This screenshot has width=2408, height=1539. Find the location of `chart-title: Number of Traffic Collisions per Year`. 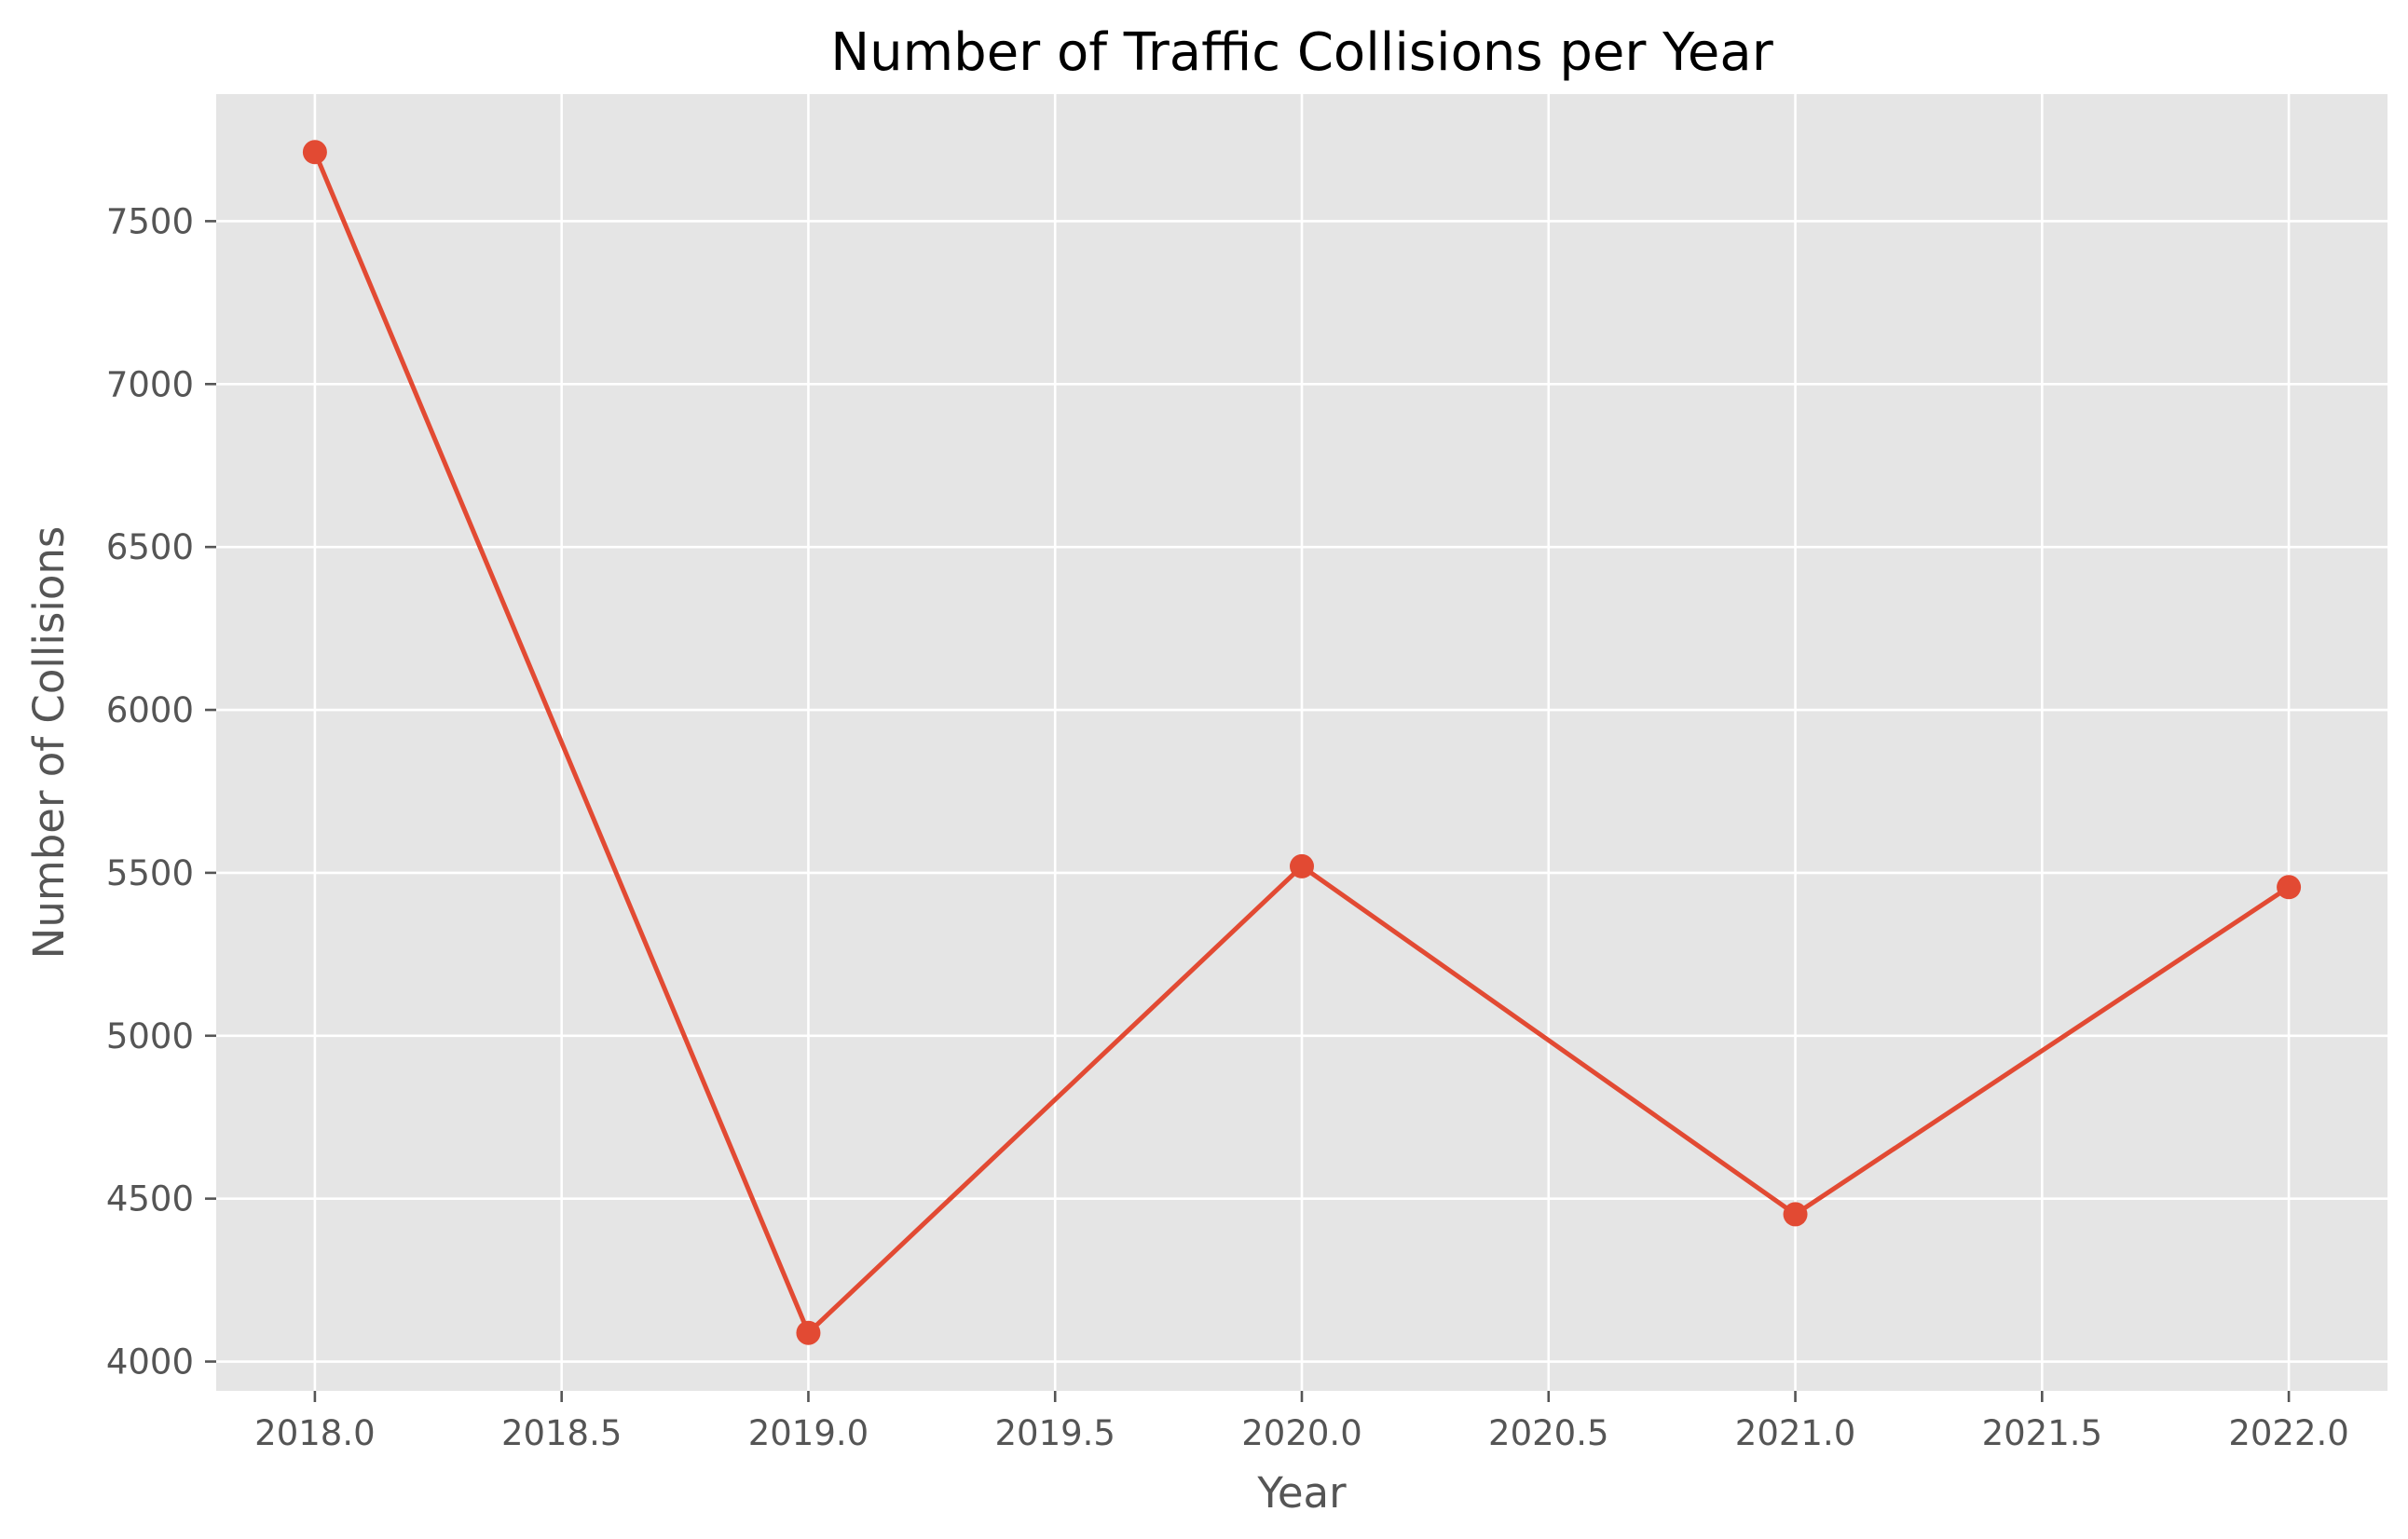

chart-title: Number of Traffic Collisions per Year is located at coordinates (1301, 52).